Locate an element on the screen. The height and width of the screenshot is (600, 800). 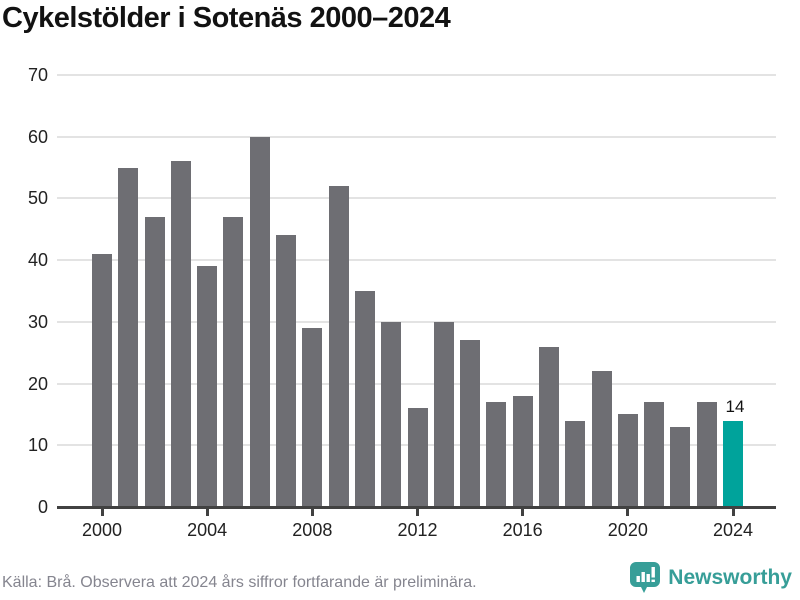
bar-2012 is located at coordinates (417, 457).